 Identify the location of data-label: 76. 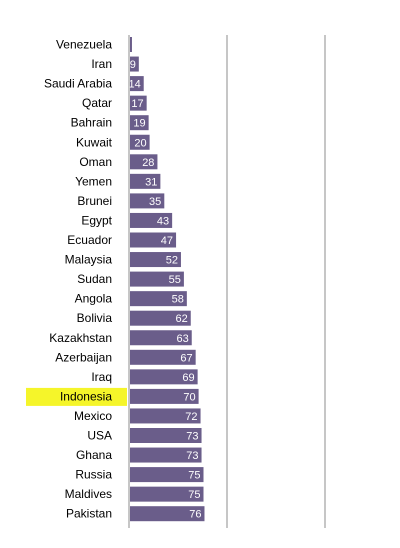
(195, 515).